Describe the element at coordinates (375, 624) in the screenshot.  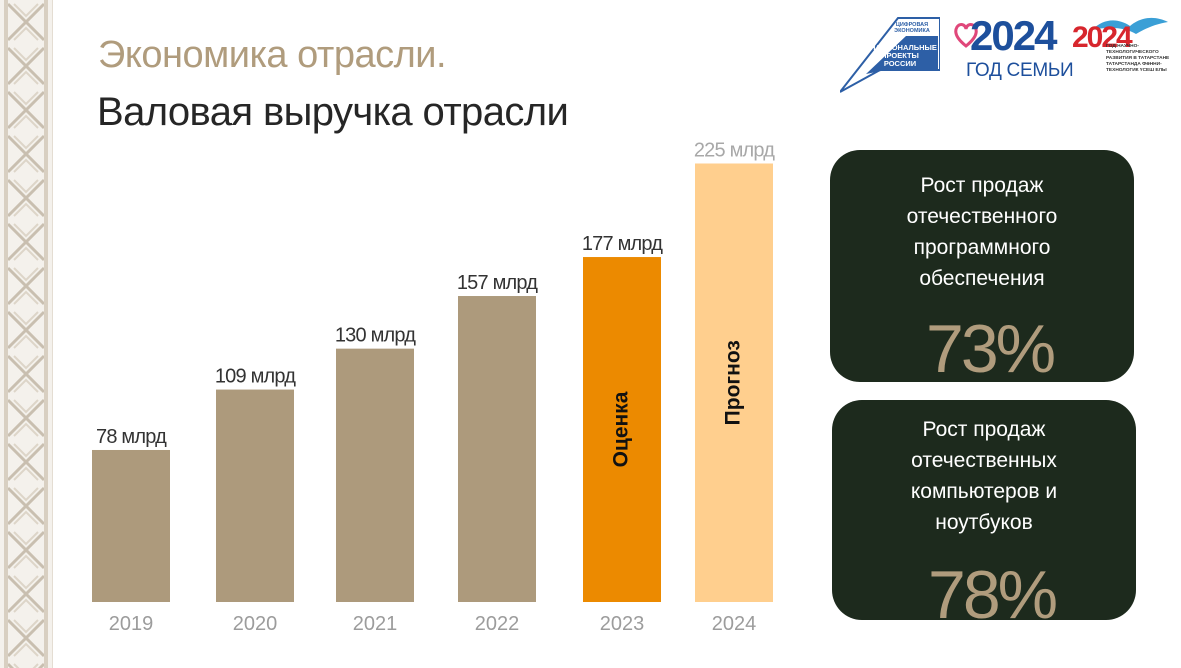
I see `x-tick-label-2021: 2021` at that location.